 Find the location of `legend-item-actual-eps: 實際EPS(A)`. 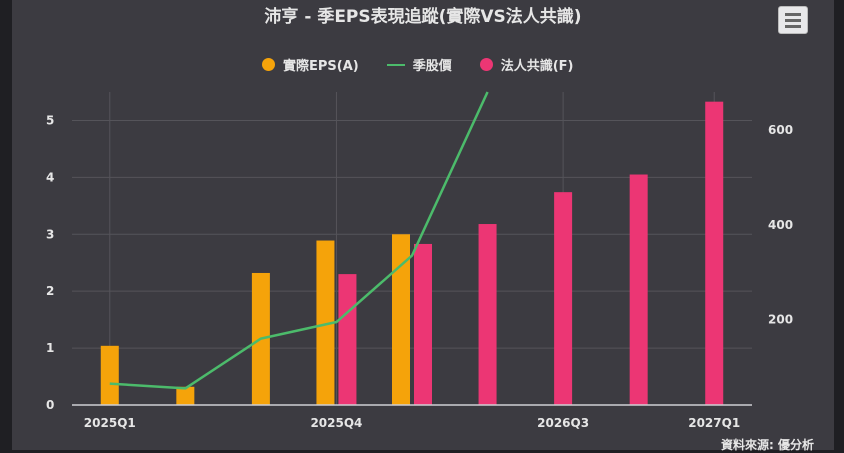

legend-item-actual-eps: 實際EPS(A) is located at coordinates (310, 64).